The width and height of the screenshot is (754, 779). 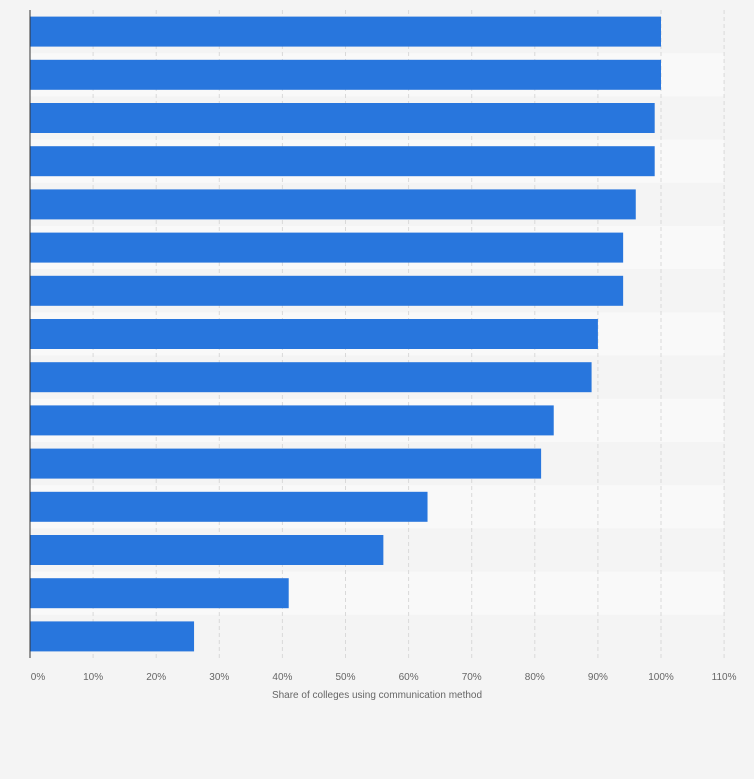 What do you see at coordinates (724, 677) in the screenshot?
I see `x-tick-label: 110%` at bounding box center [724, 677].